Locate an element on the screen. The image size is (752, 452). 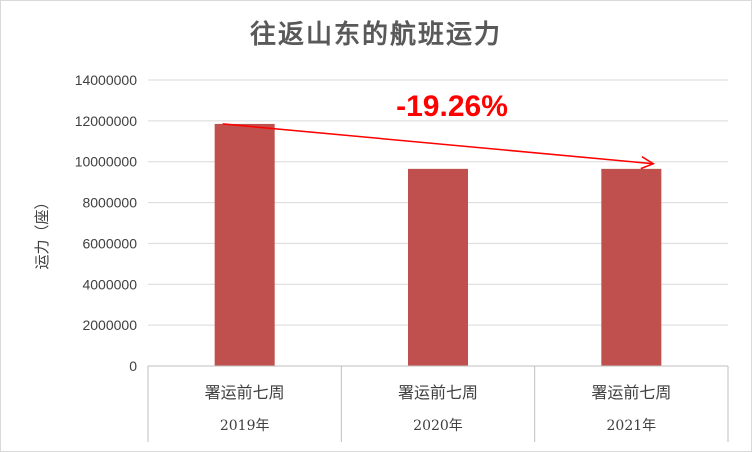
y-tick-label: 2000000 is located at coordinates (109, 325).